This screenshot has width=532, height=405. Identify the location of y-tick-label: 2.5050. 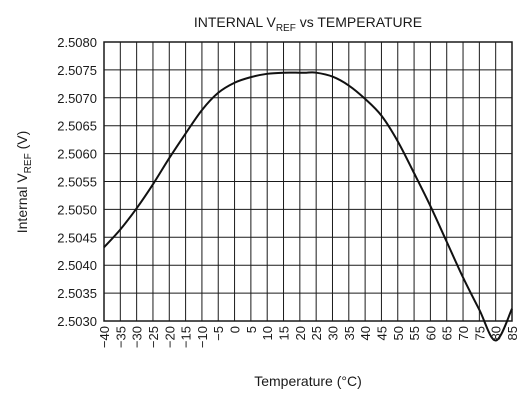
(77, 209).